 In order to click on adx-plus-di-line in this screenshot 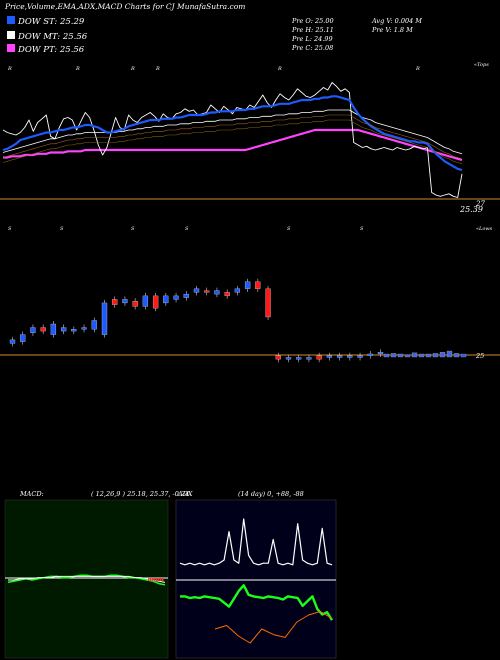, I will do `click(256, 542)`.